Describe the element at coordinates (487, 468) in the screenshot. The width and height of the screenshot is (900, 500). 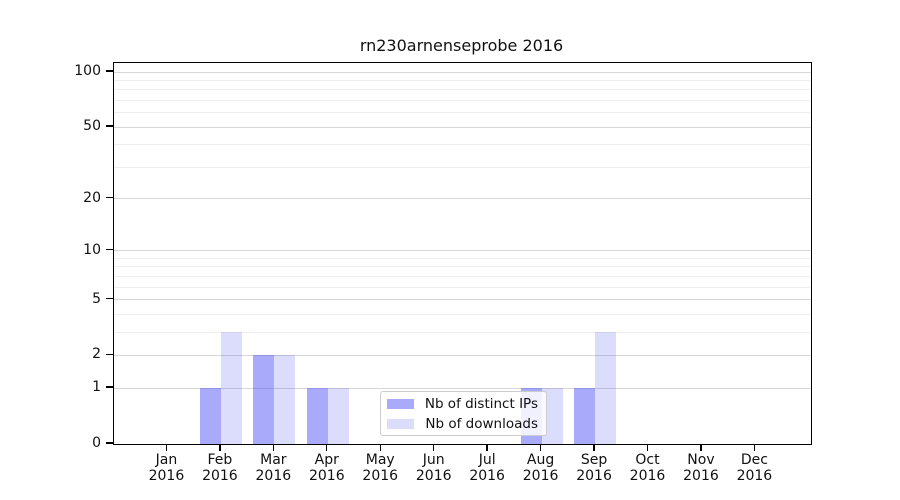
I see `x-tick-label-jul: Jul 2016` at that location.